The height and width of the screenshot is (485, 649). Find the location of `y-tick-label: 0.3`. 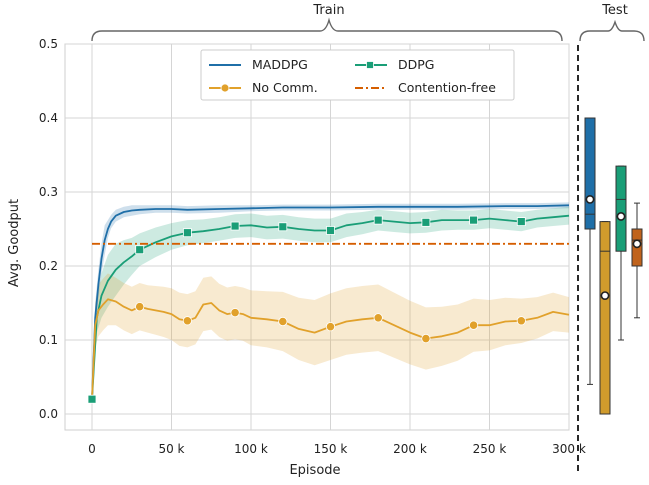

y-tick-label: 0.3 is located at coordinates (48, 192).